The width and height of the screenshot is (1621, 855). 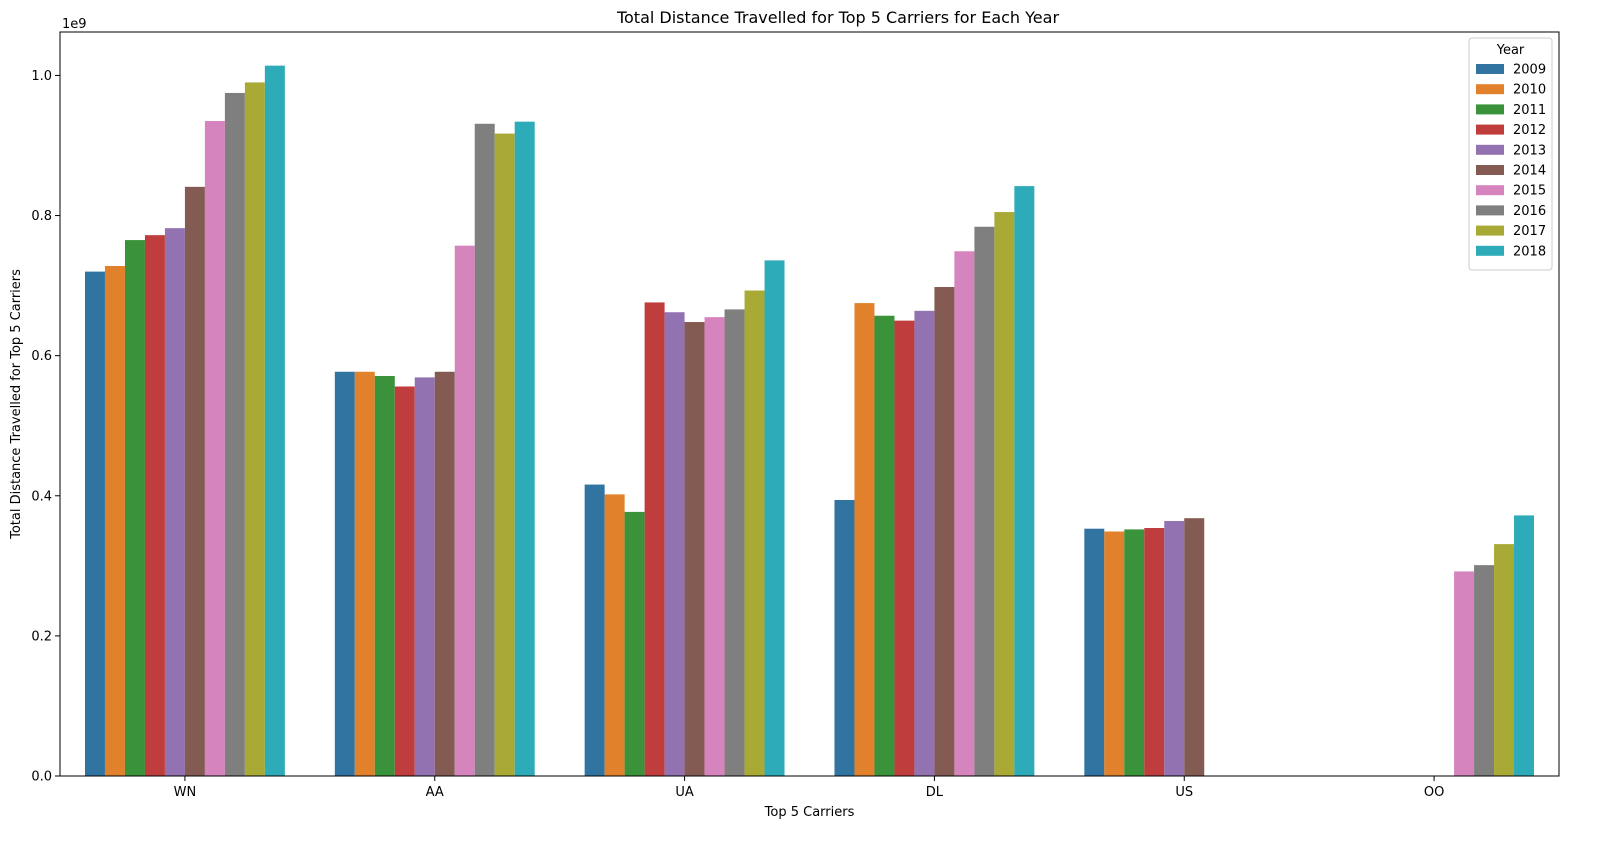 I want to click on bar-DL-2018, so click(x=1024, y=481).